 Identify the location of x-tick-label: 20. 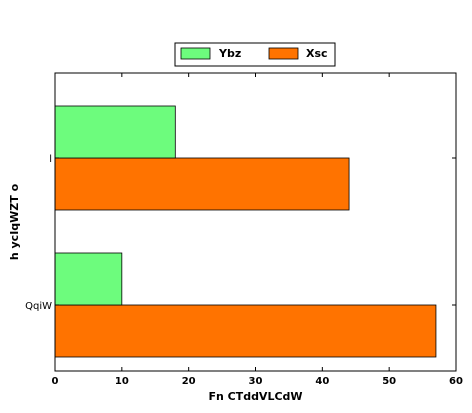
(189, 381).